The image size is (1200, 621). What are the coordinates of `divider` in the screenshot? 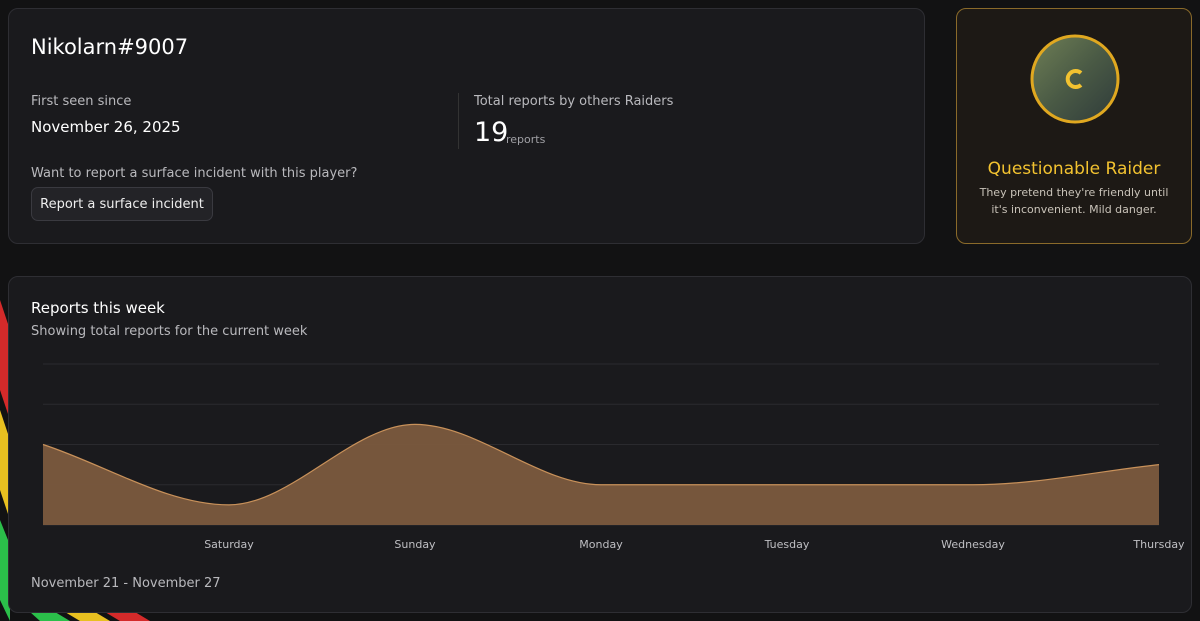 It's located at (458, 121).